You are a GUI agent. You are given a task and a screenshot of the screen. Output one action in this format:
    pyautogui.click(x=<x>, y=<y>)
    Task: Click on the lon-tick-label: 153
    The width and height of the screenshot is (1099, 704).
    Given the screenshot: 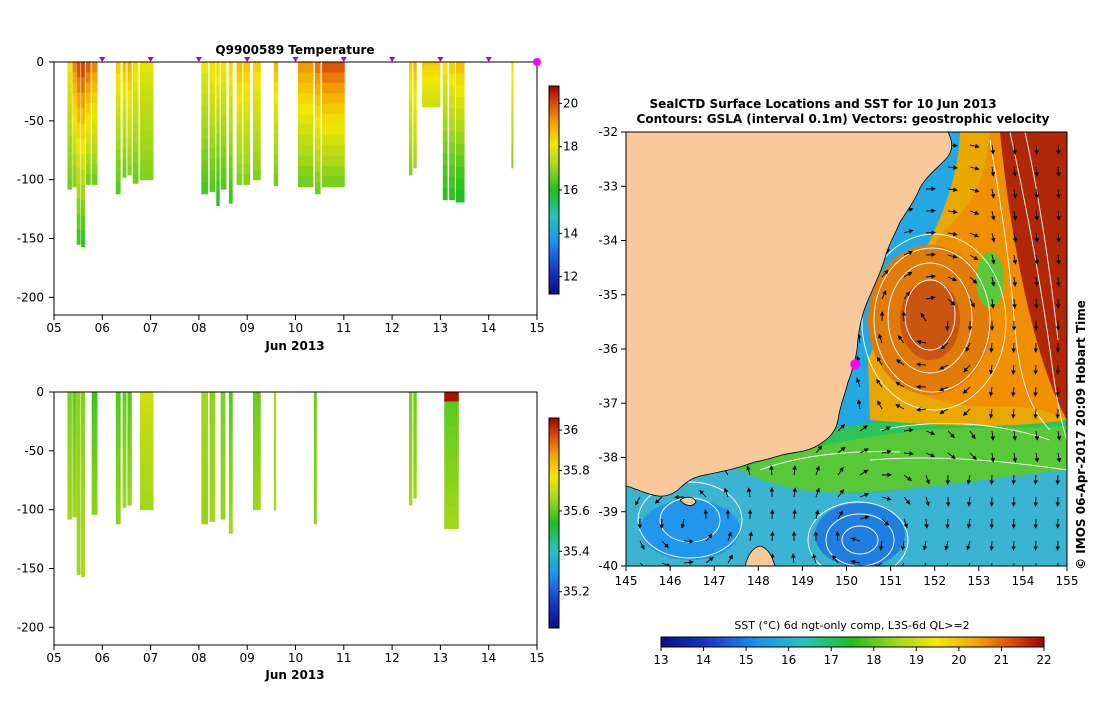 What is the action you would take?
    pyautogui.click(x=978, y=581)
    